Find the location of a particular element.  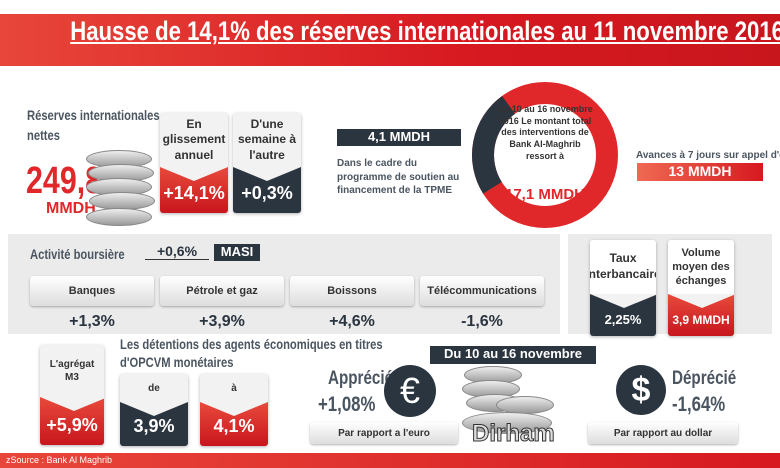

masi-label: MASI is located at coordinates (237, 252).